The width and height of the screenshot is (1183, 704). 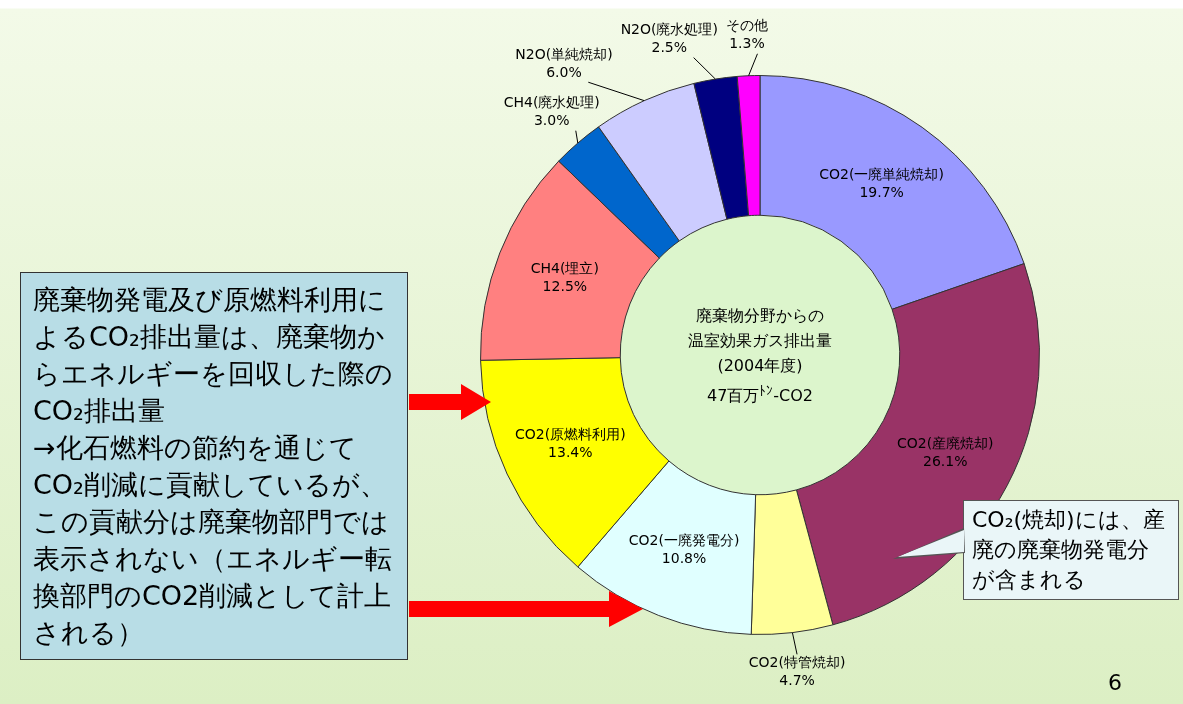 What do you see at coordinates (570, 433) in the screenshot?
I see `slice-label: CO2(原燃料利用)` at bounding box center [570, 433].